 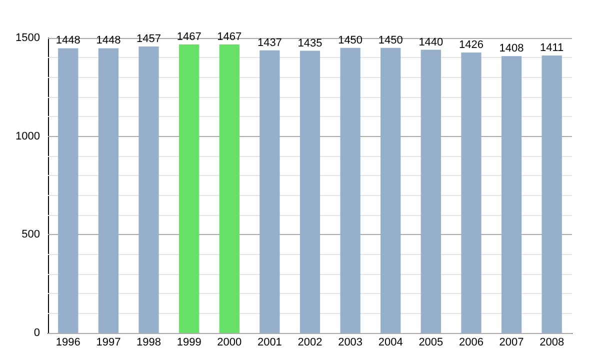 What do you see at coordinates (511, 342) in the screenshot?
I see `x-tick-label: 2007` at bounding box center [511, 342].